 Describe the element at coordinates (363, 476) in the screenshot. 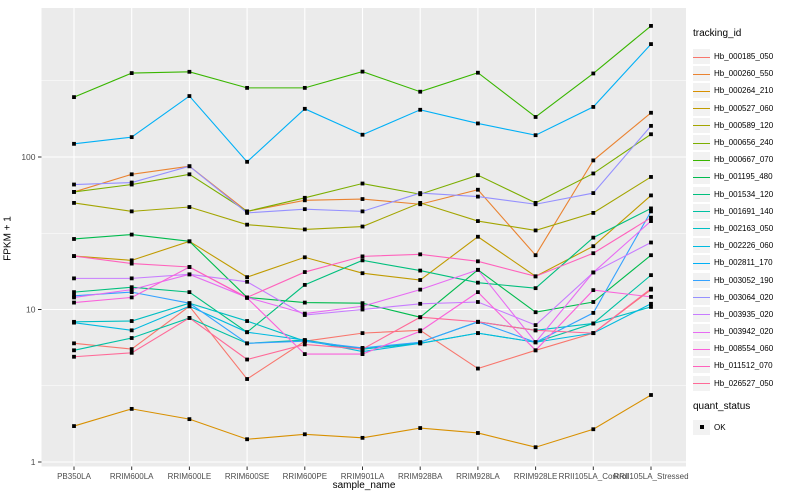

I see `x-tick-label: RRIM901LA` at that location.